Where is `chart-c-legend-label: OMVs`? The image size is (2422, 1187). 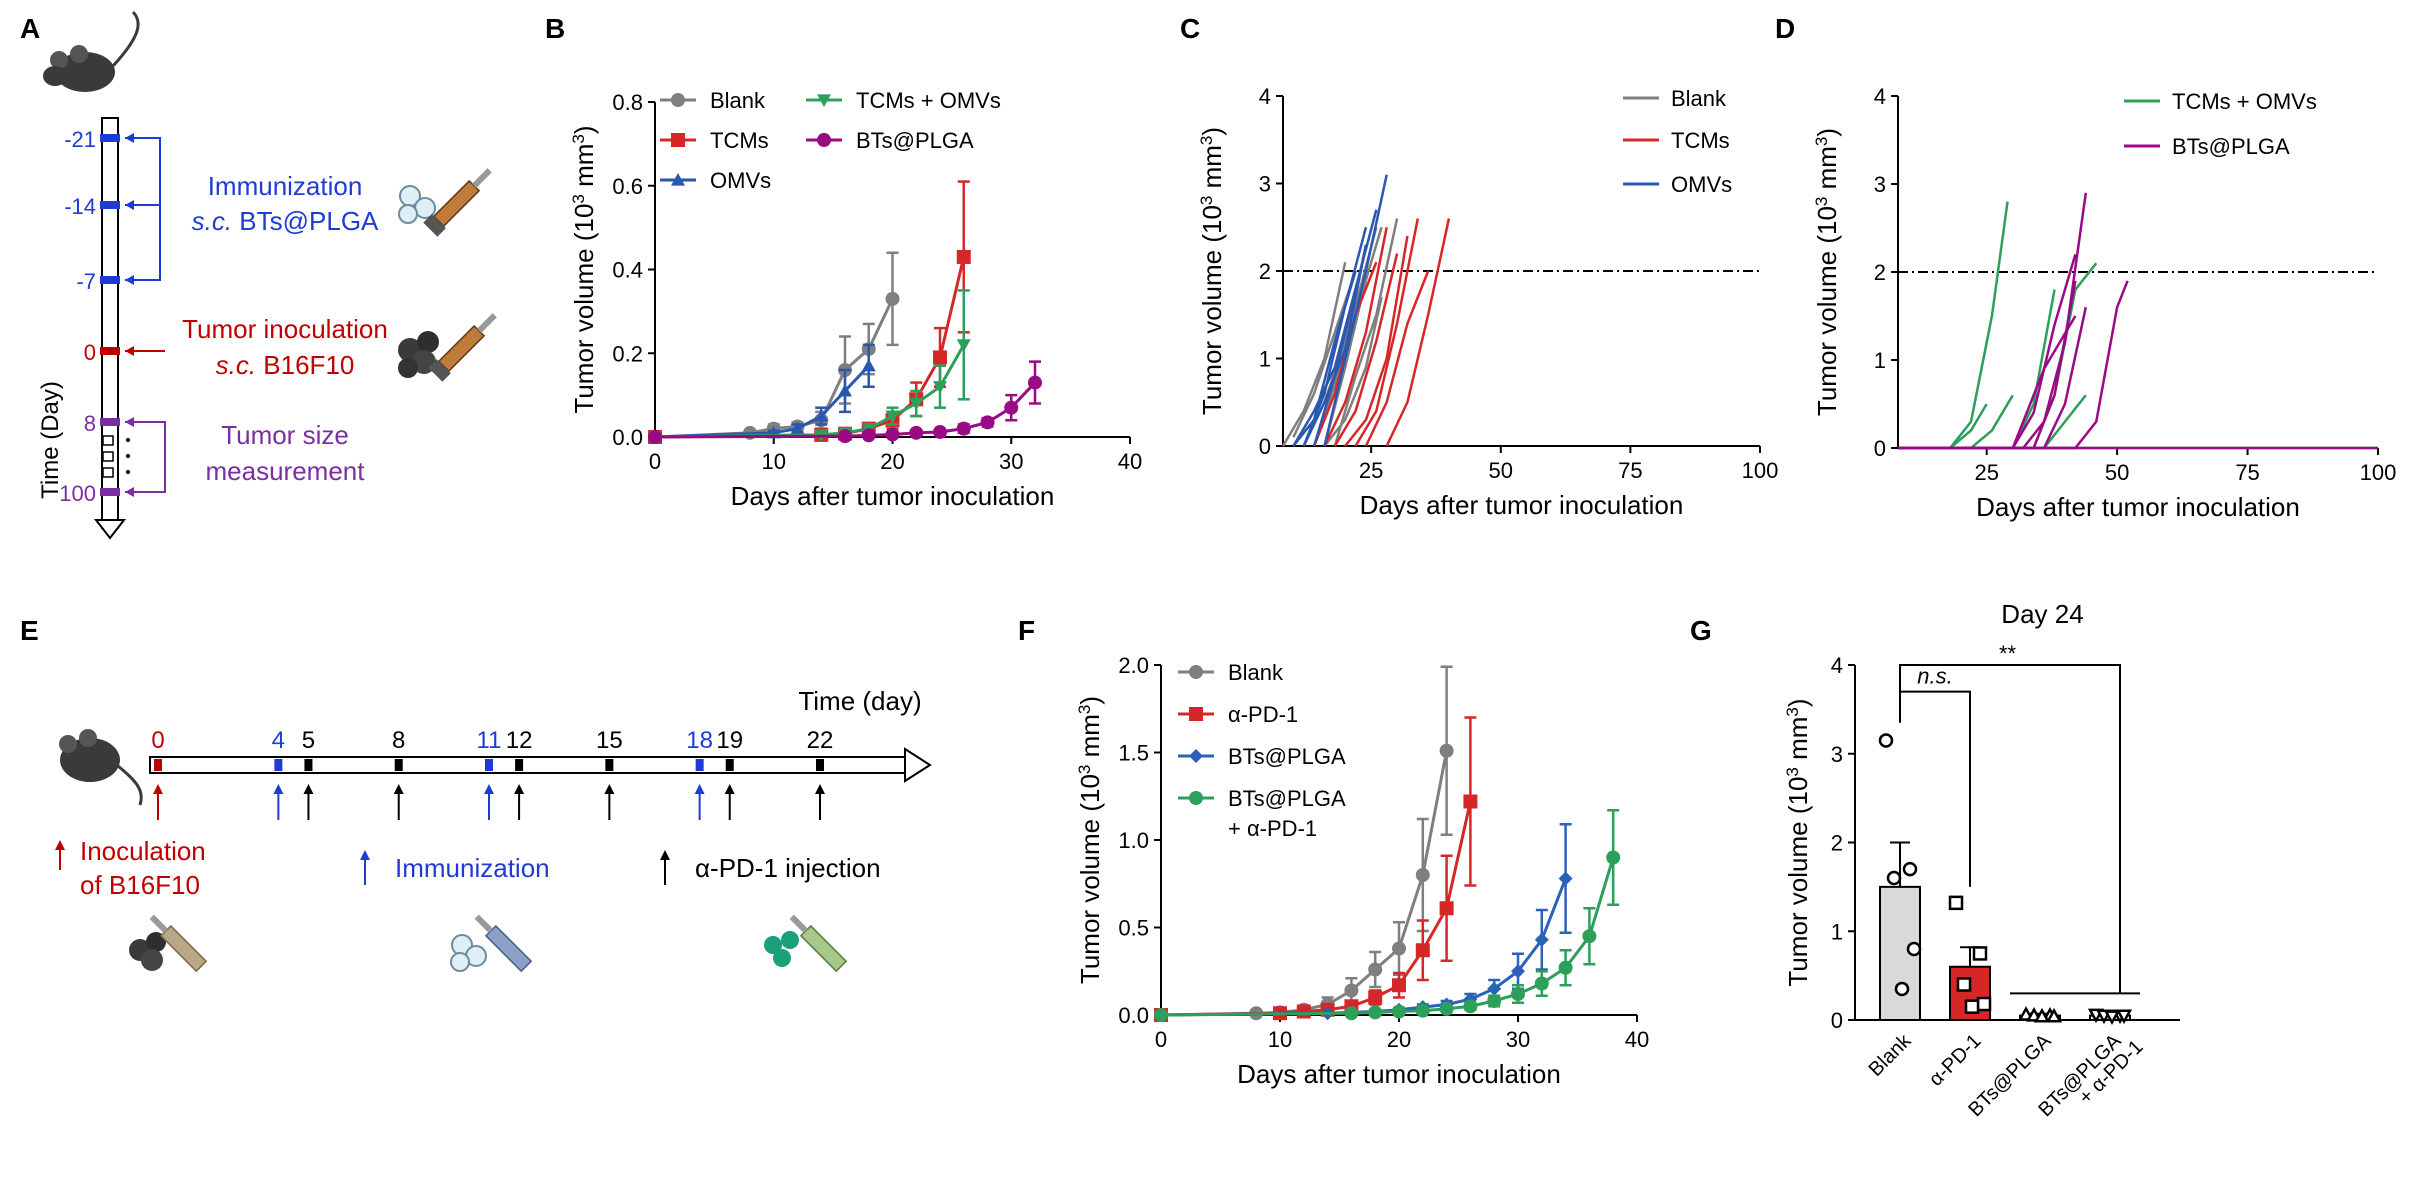 chart-c-legend-label: OMVs is located at coordinates (1701, 184).